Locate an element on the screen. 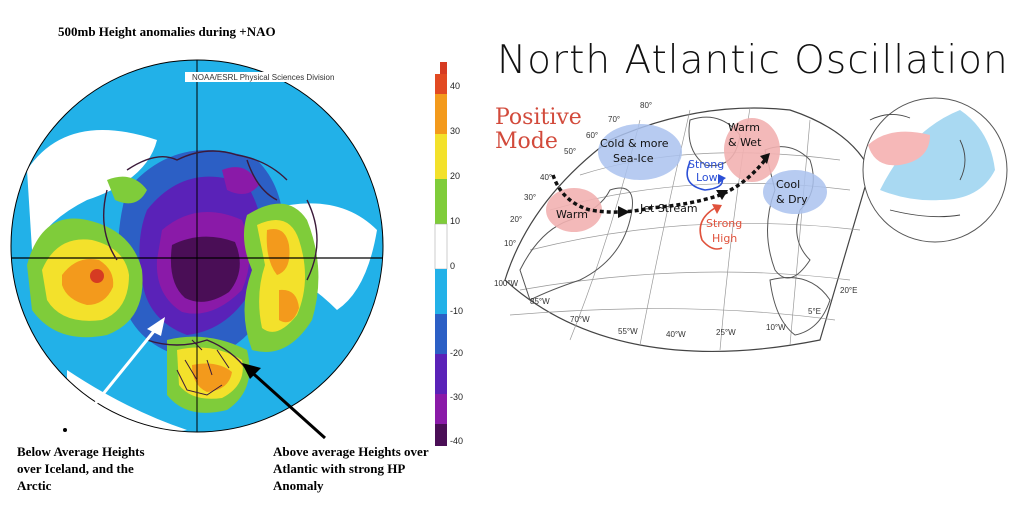 The image size is (1016, 510). cool-dry-label-line2: & Dry is located at coordinates (792, 199).